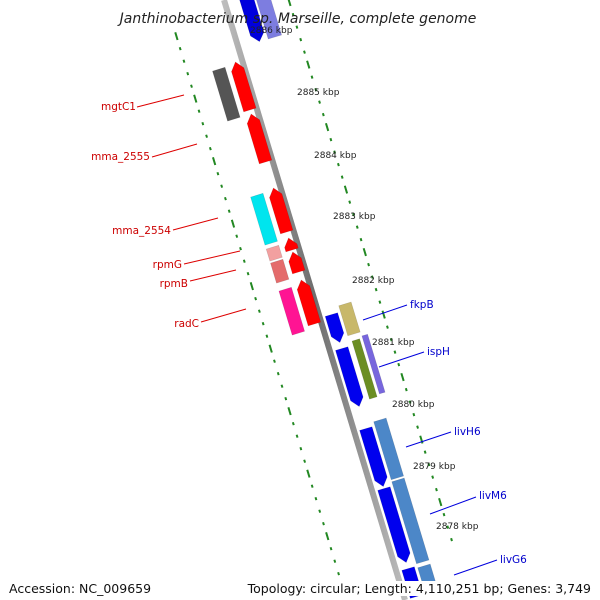 This screenshot has height=600, width=600. I want to click on gene-label-mgtC1: mgtC1, so click(118, 107).